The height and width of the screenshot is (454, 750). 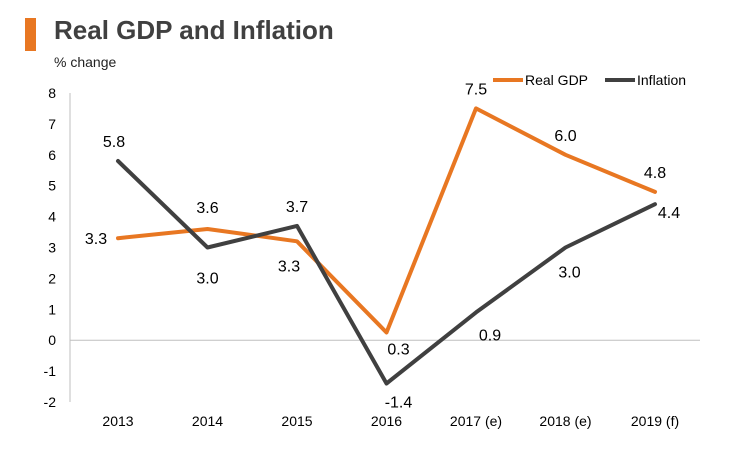 I want to click on data-label-inflation: 0.9, so click(x=490, y=335).